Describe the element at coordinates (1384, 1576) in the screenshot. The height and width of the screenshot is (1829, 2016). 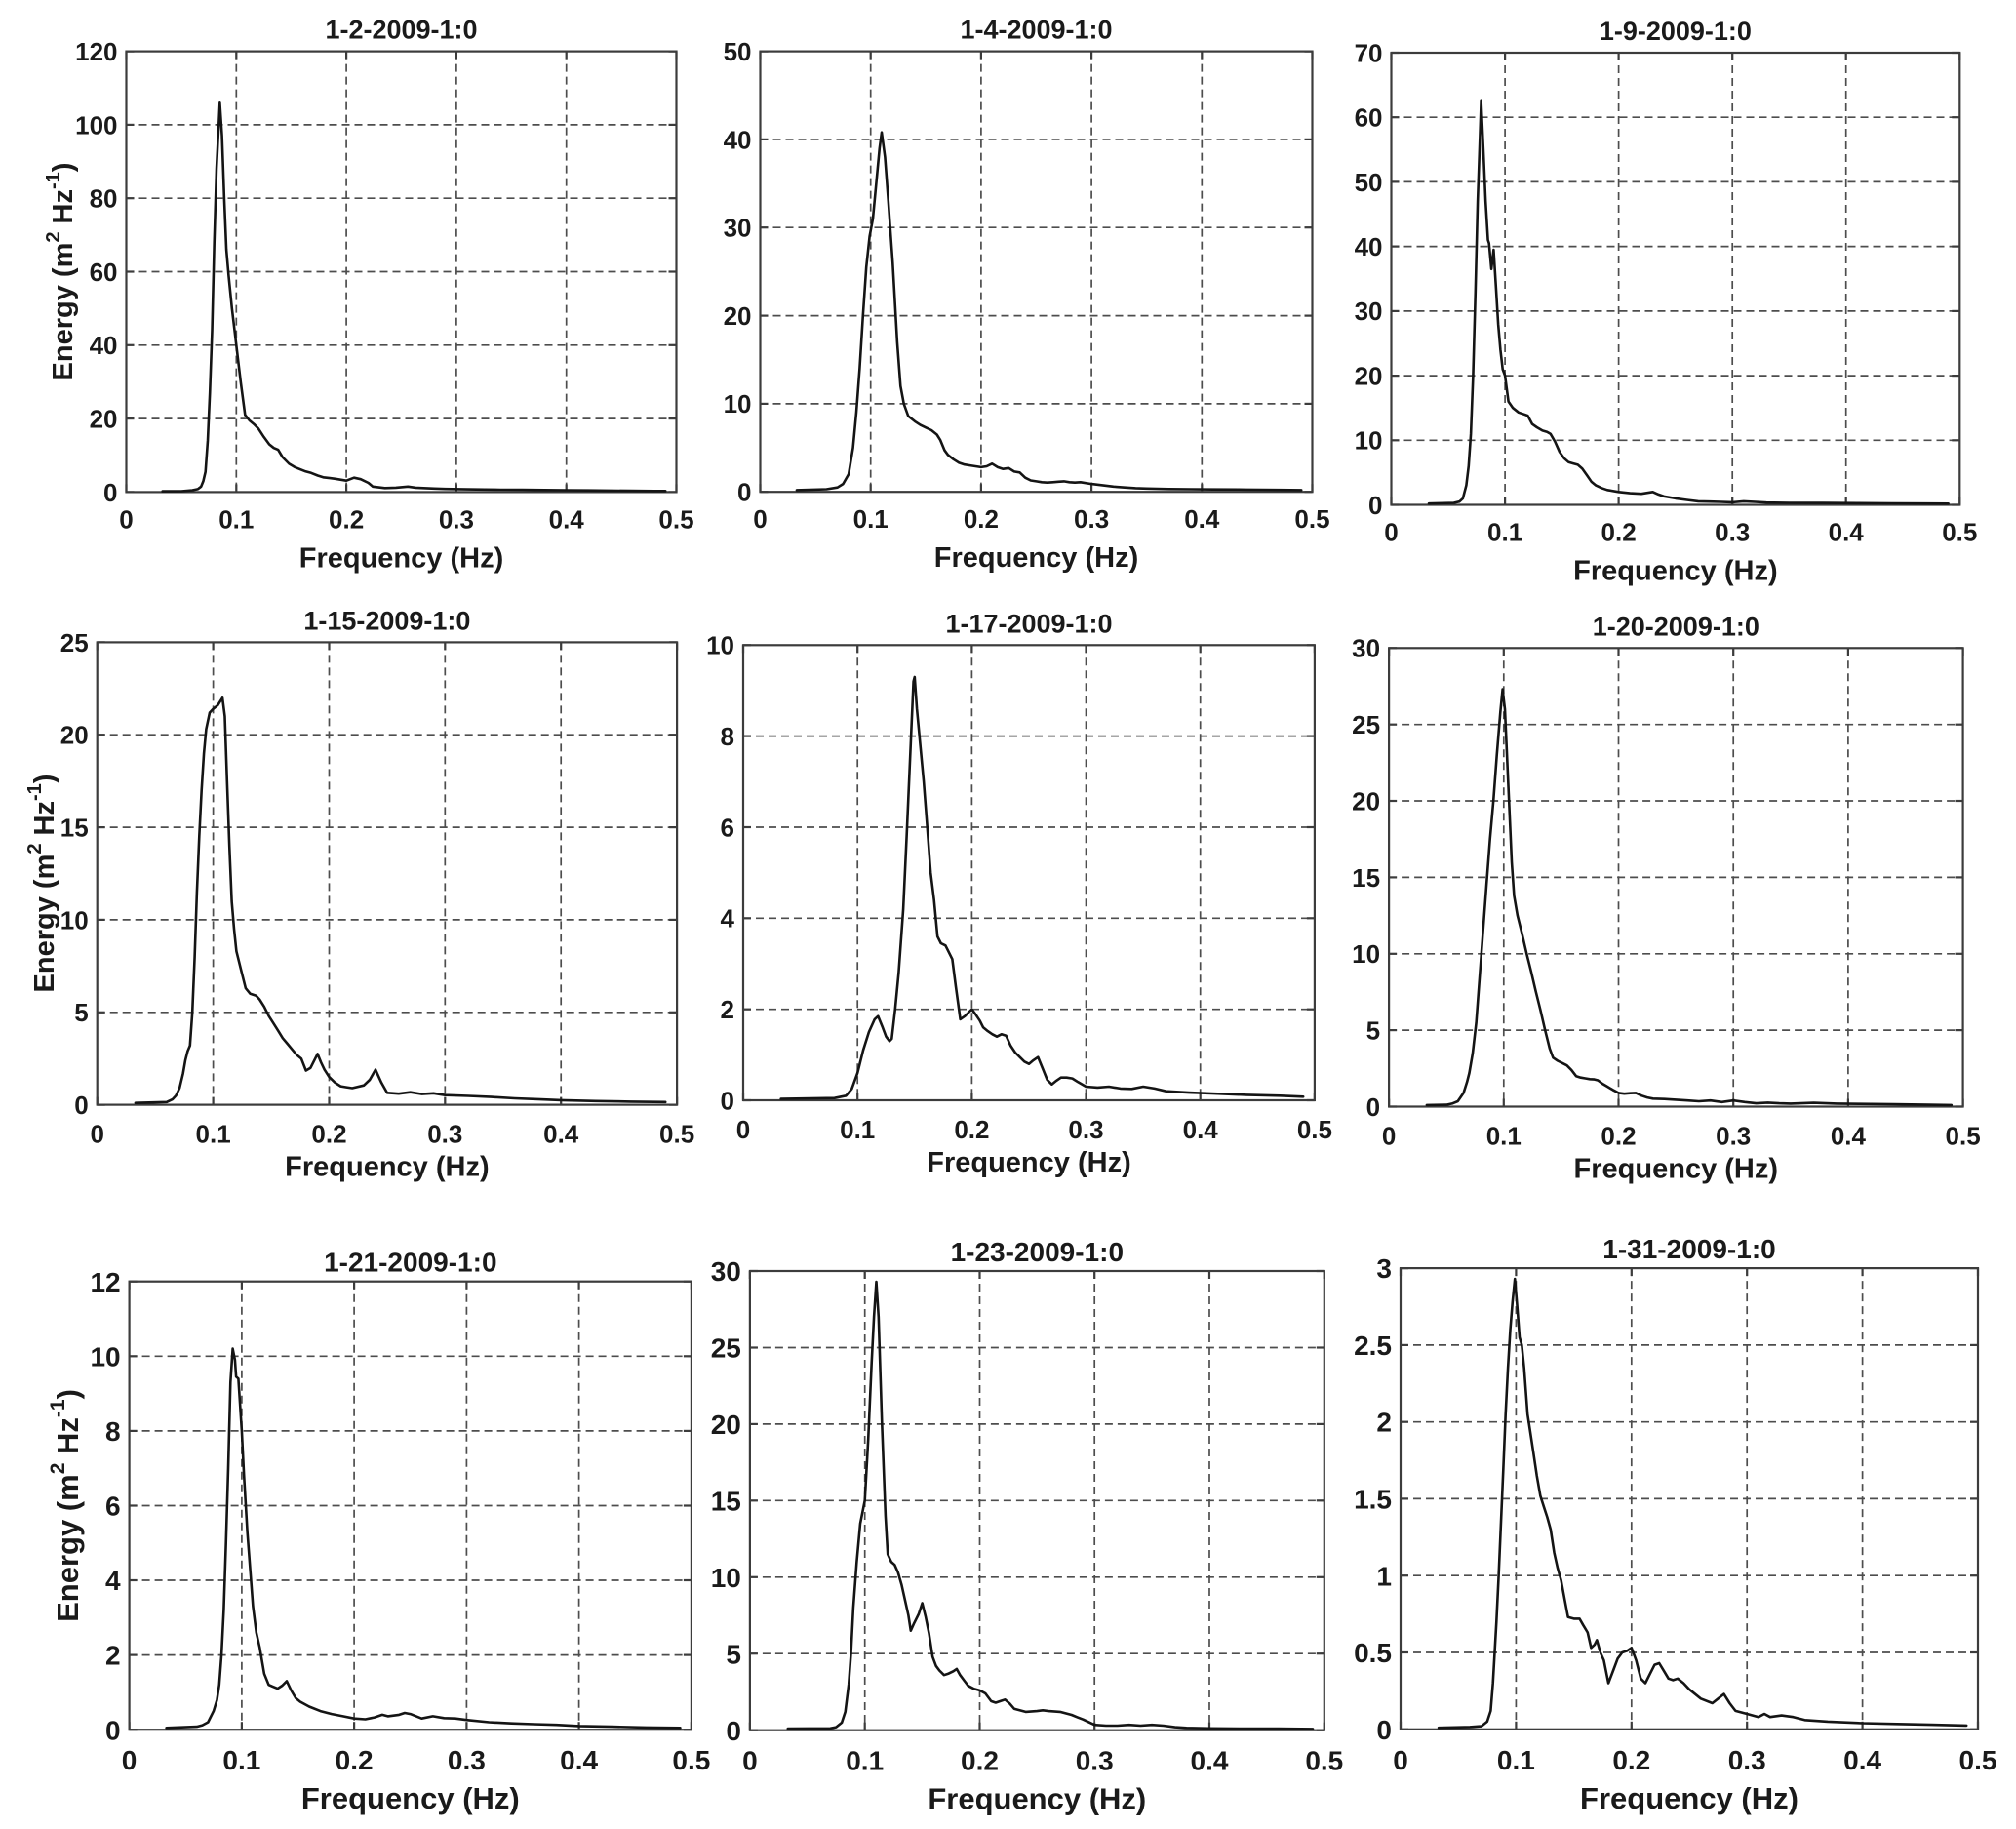
I see `svg-text: 1` at that location.